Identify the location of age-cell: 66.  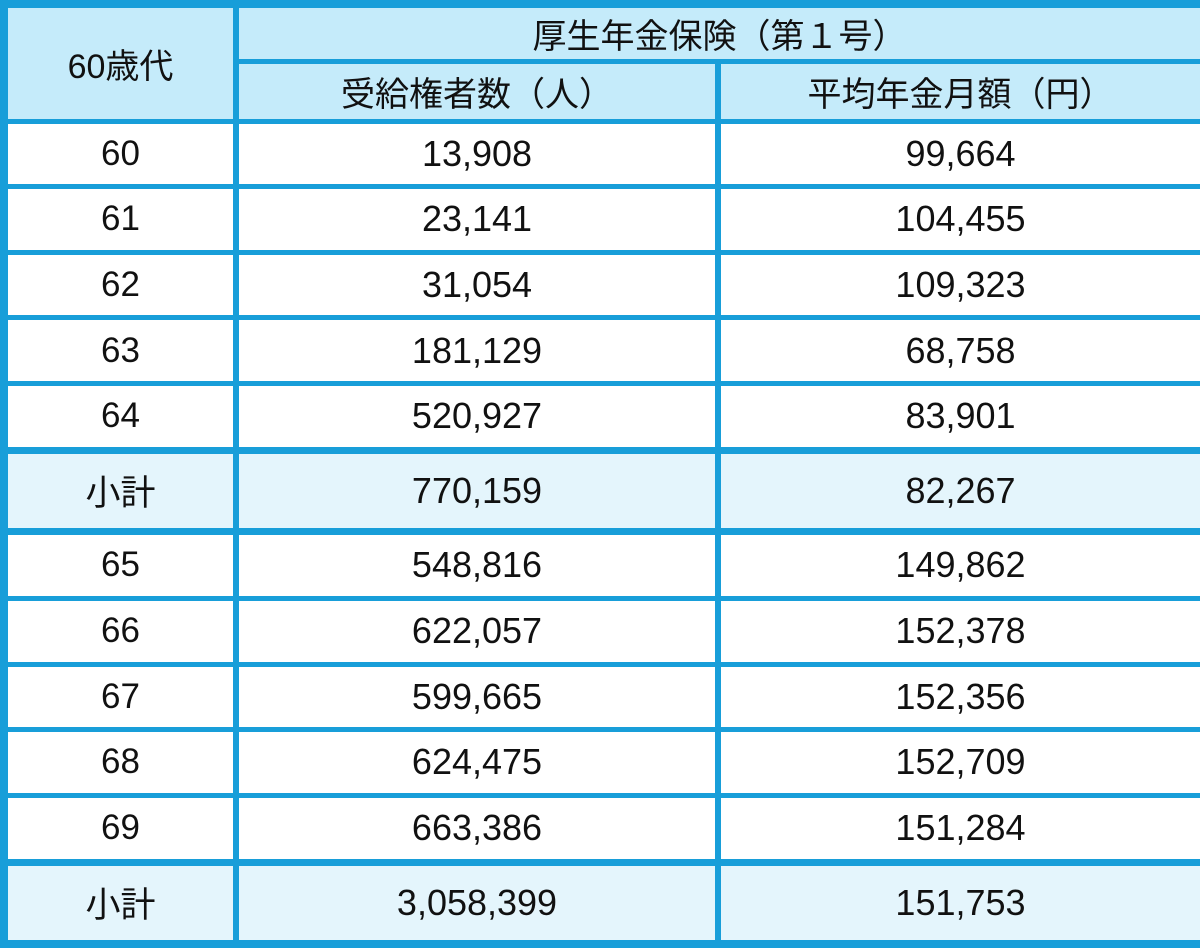
(120, 631).